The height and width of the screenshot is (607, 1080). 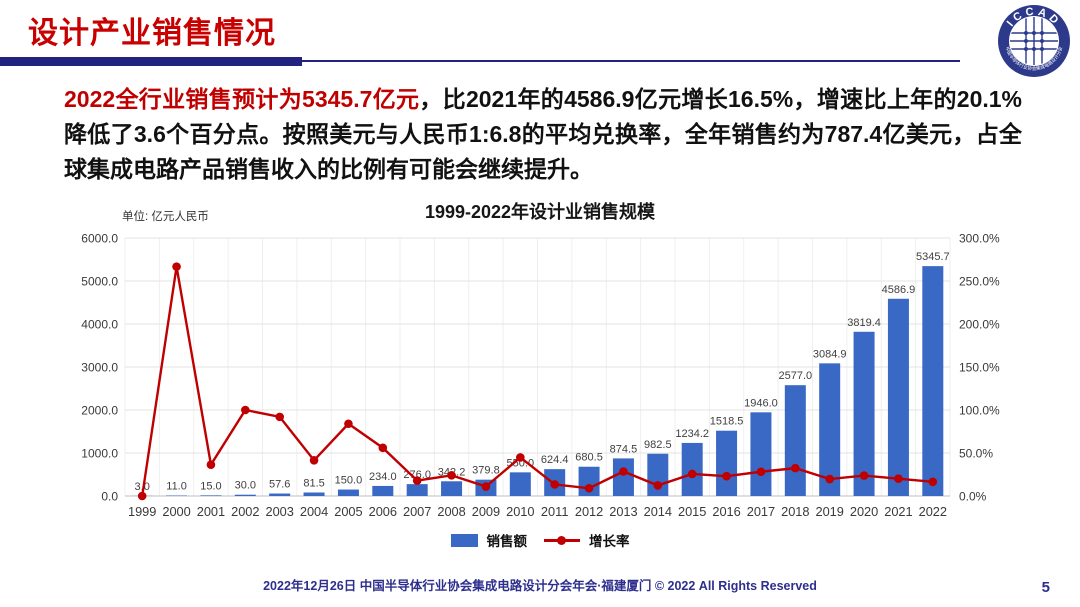 What do you see at coordinates (589, 458) in the screenshot?
I see `bar-value-label: 680.5` at bounding box center [589, 458].